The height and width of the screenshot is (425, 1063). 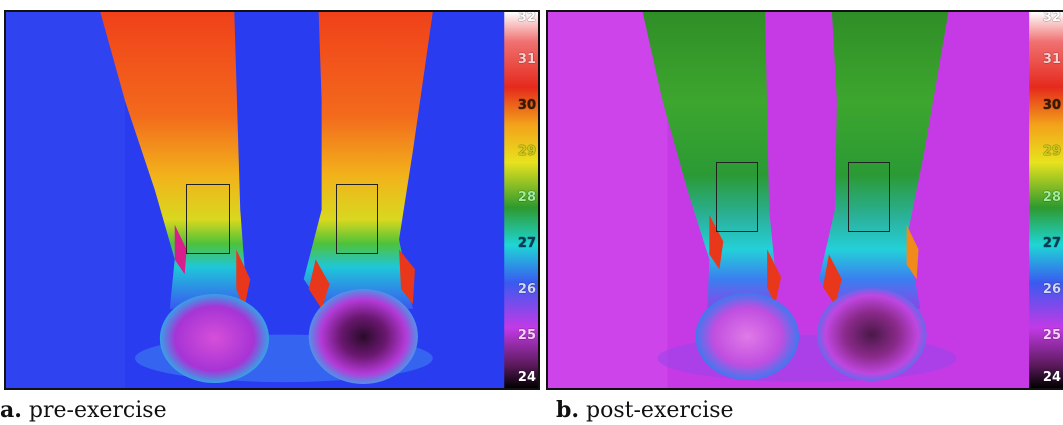 I want to click on caption-post-exercise: b. post-exercise, so click(x=645, y=410).